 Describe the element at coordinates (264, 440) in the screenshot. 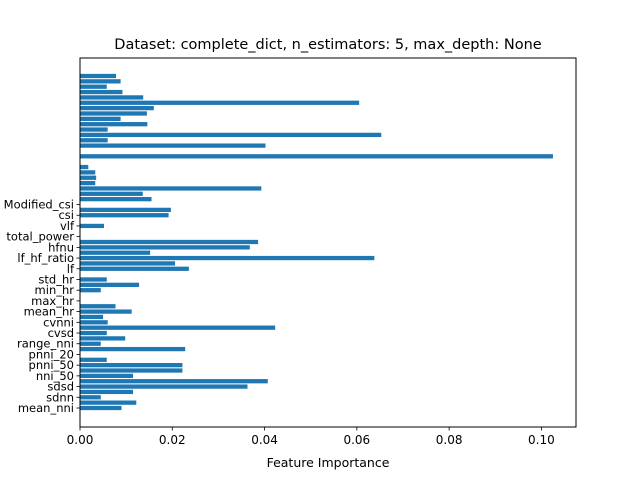

I see `x-tick-label: 0.04` at that location.